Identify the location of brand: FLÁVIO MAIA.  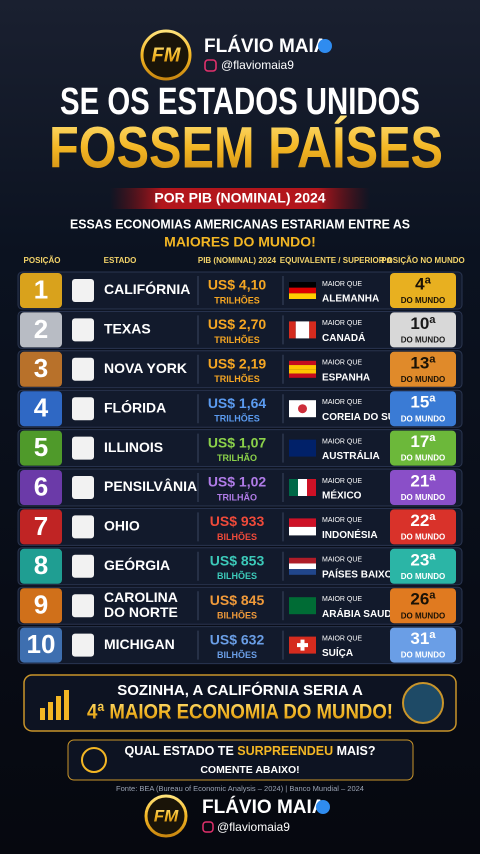
(266, 46).